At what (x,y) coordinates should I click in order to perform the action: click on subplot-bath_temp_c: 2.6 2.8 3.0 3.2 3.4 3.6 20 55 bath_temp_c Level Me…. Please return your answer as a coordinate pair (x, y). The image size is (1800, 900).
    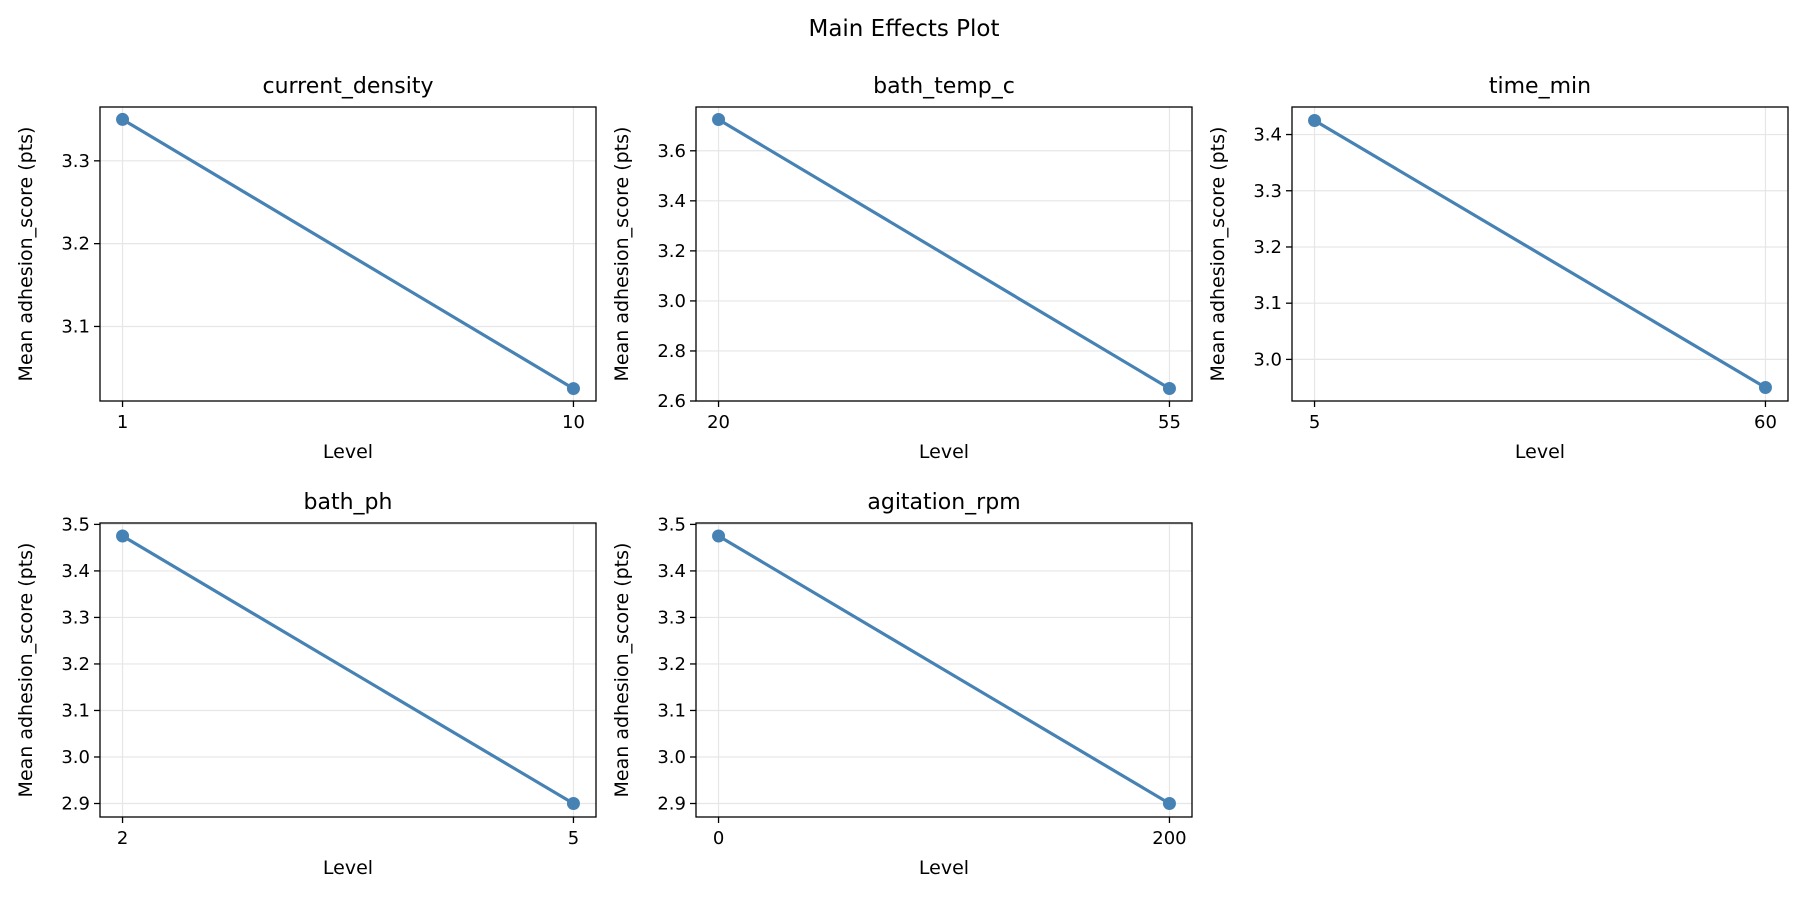
    Looking at the image, I should click on (902, 268).